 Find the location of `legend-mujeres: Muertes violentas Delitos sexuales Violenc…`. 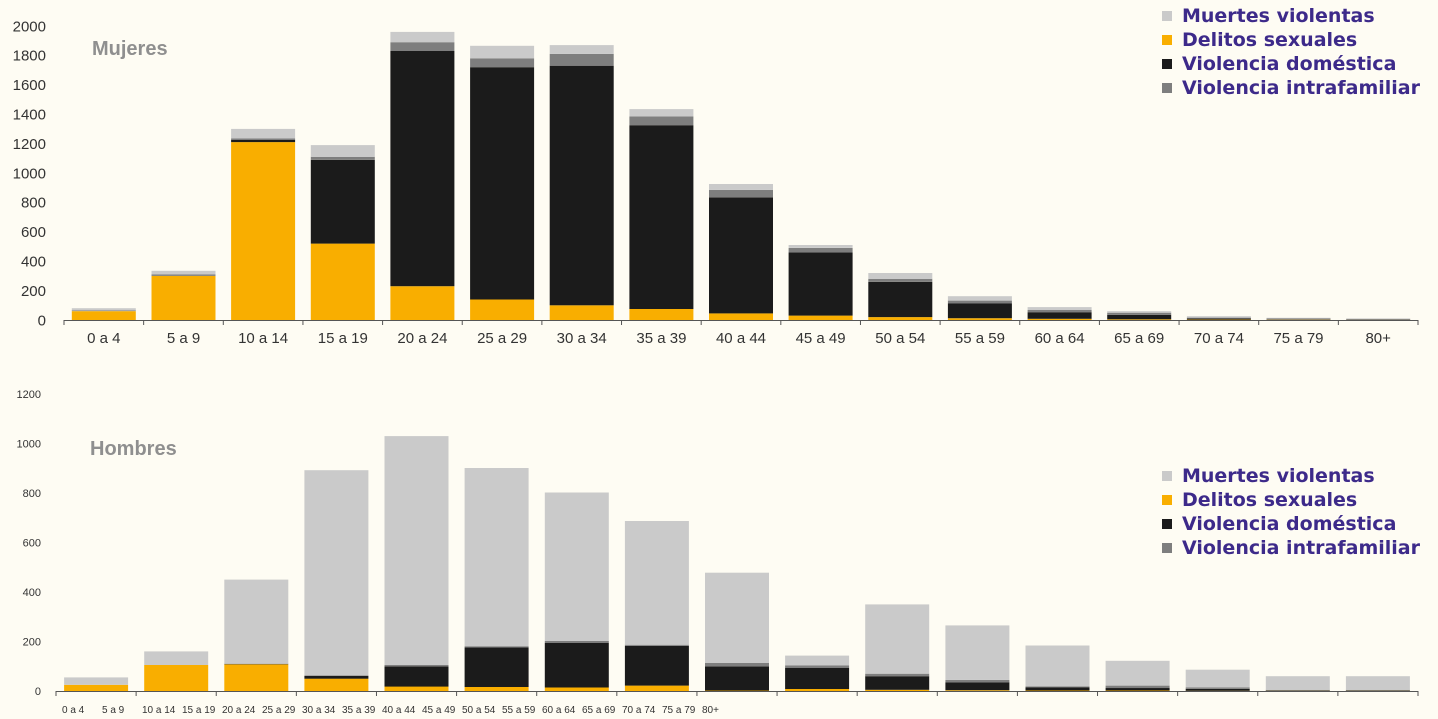

legend-mujeres: Muertes violentas Delitos sexuales Violenc… is located at coordinates (1290, 52).